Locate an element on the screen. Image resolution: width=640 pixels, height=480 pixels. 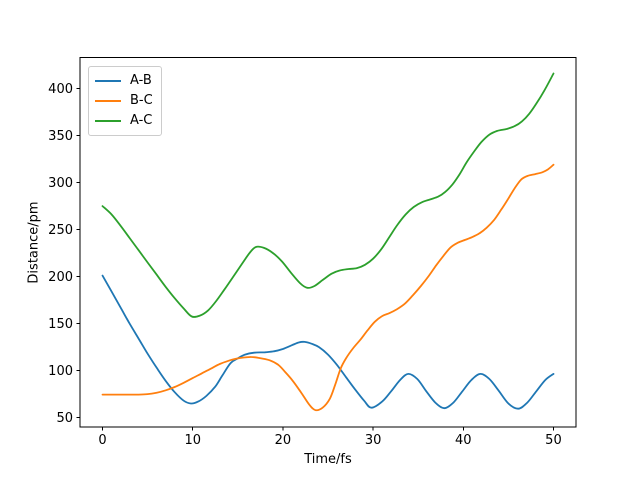
legend-item: B-C is located at coordinates (124, 101).